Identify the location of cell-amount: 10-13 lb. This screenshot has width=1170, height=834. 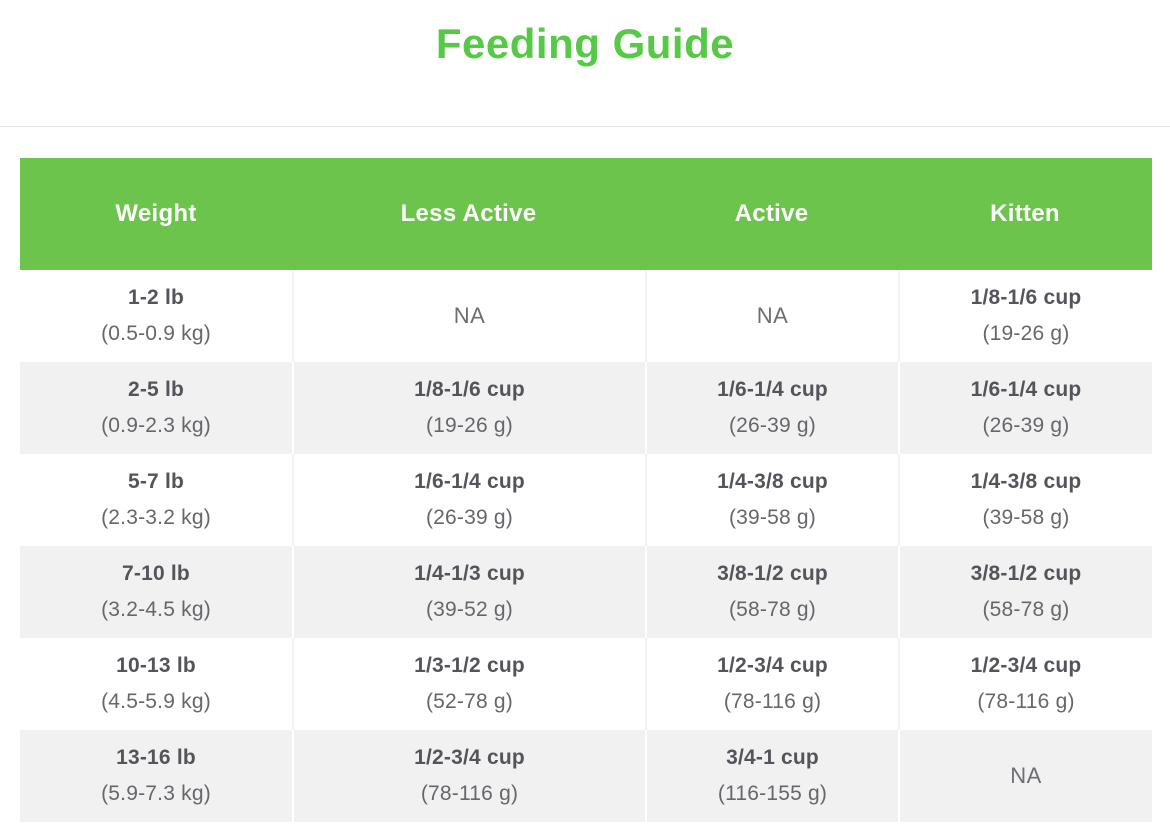
(156, 665).